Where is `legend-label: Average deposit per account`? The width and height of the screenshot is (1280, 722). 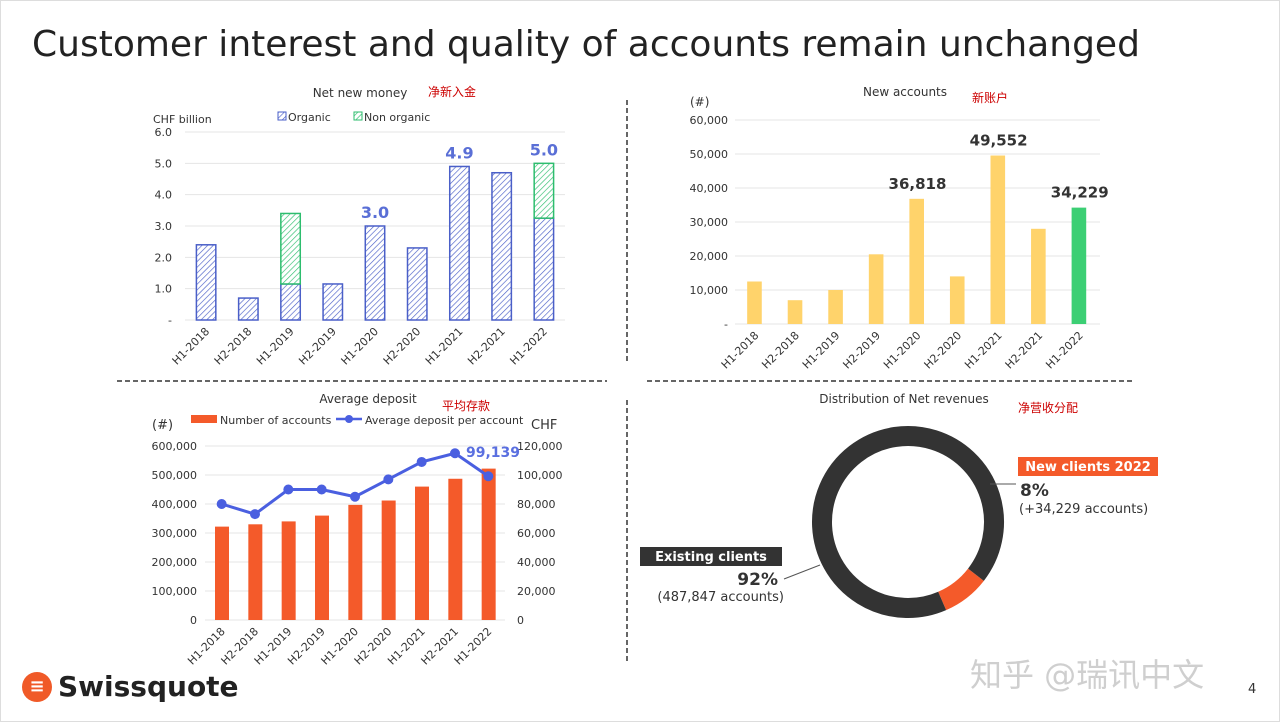
legend-label: Average deposit per account is located at coordinates (444, 420).